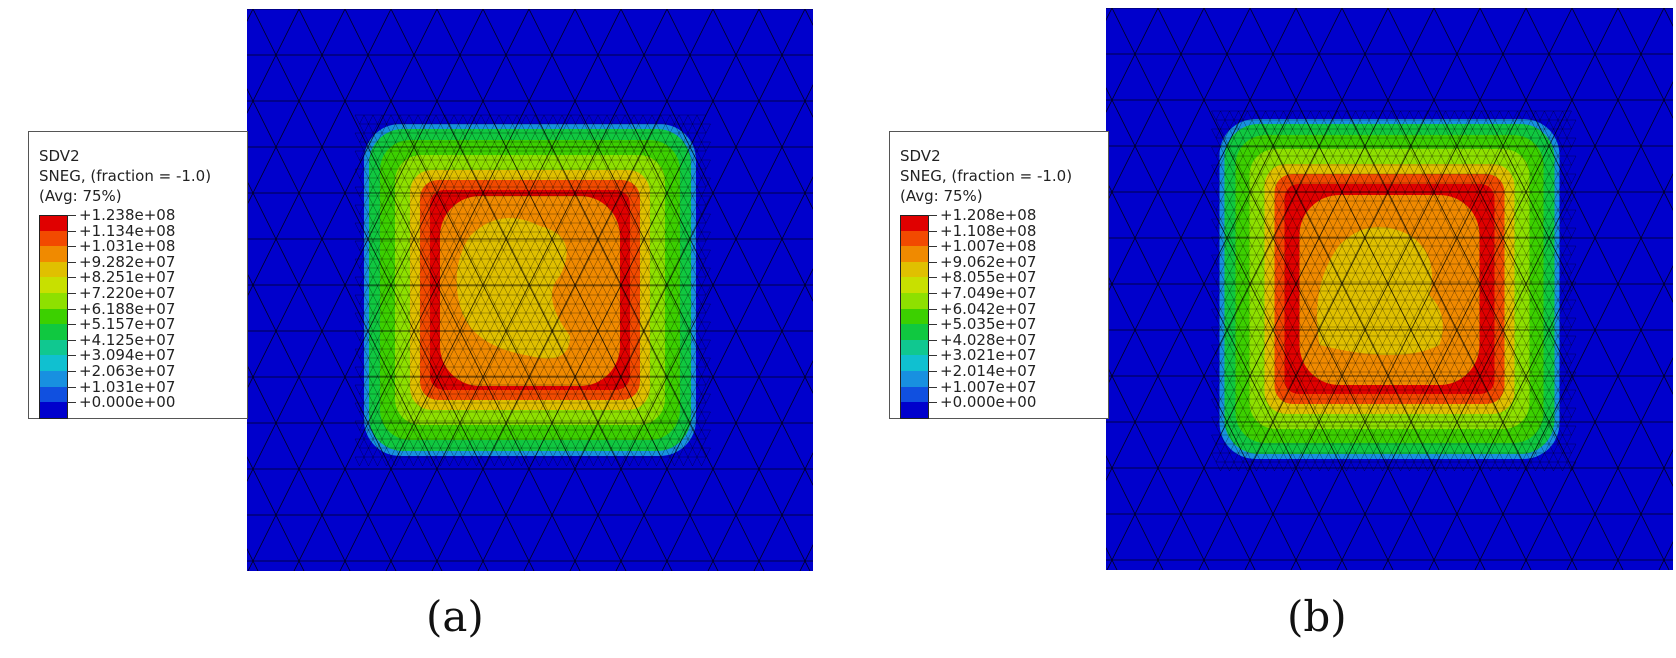 The image size is (1676, 658). Describe the element at coordinates (988, 215) in the screenshot. I see `legend-value: +1.208e+08` at that location.